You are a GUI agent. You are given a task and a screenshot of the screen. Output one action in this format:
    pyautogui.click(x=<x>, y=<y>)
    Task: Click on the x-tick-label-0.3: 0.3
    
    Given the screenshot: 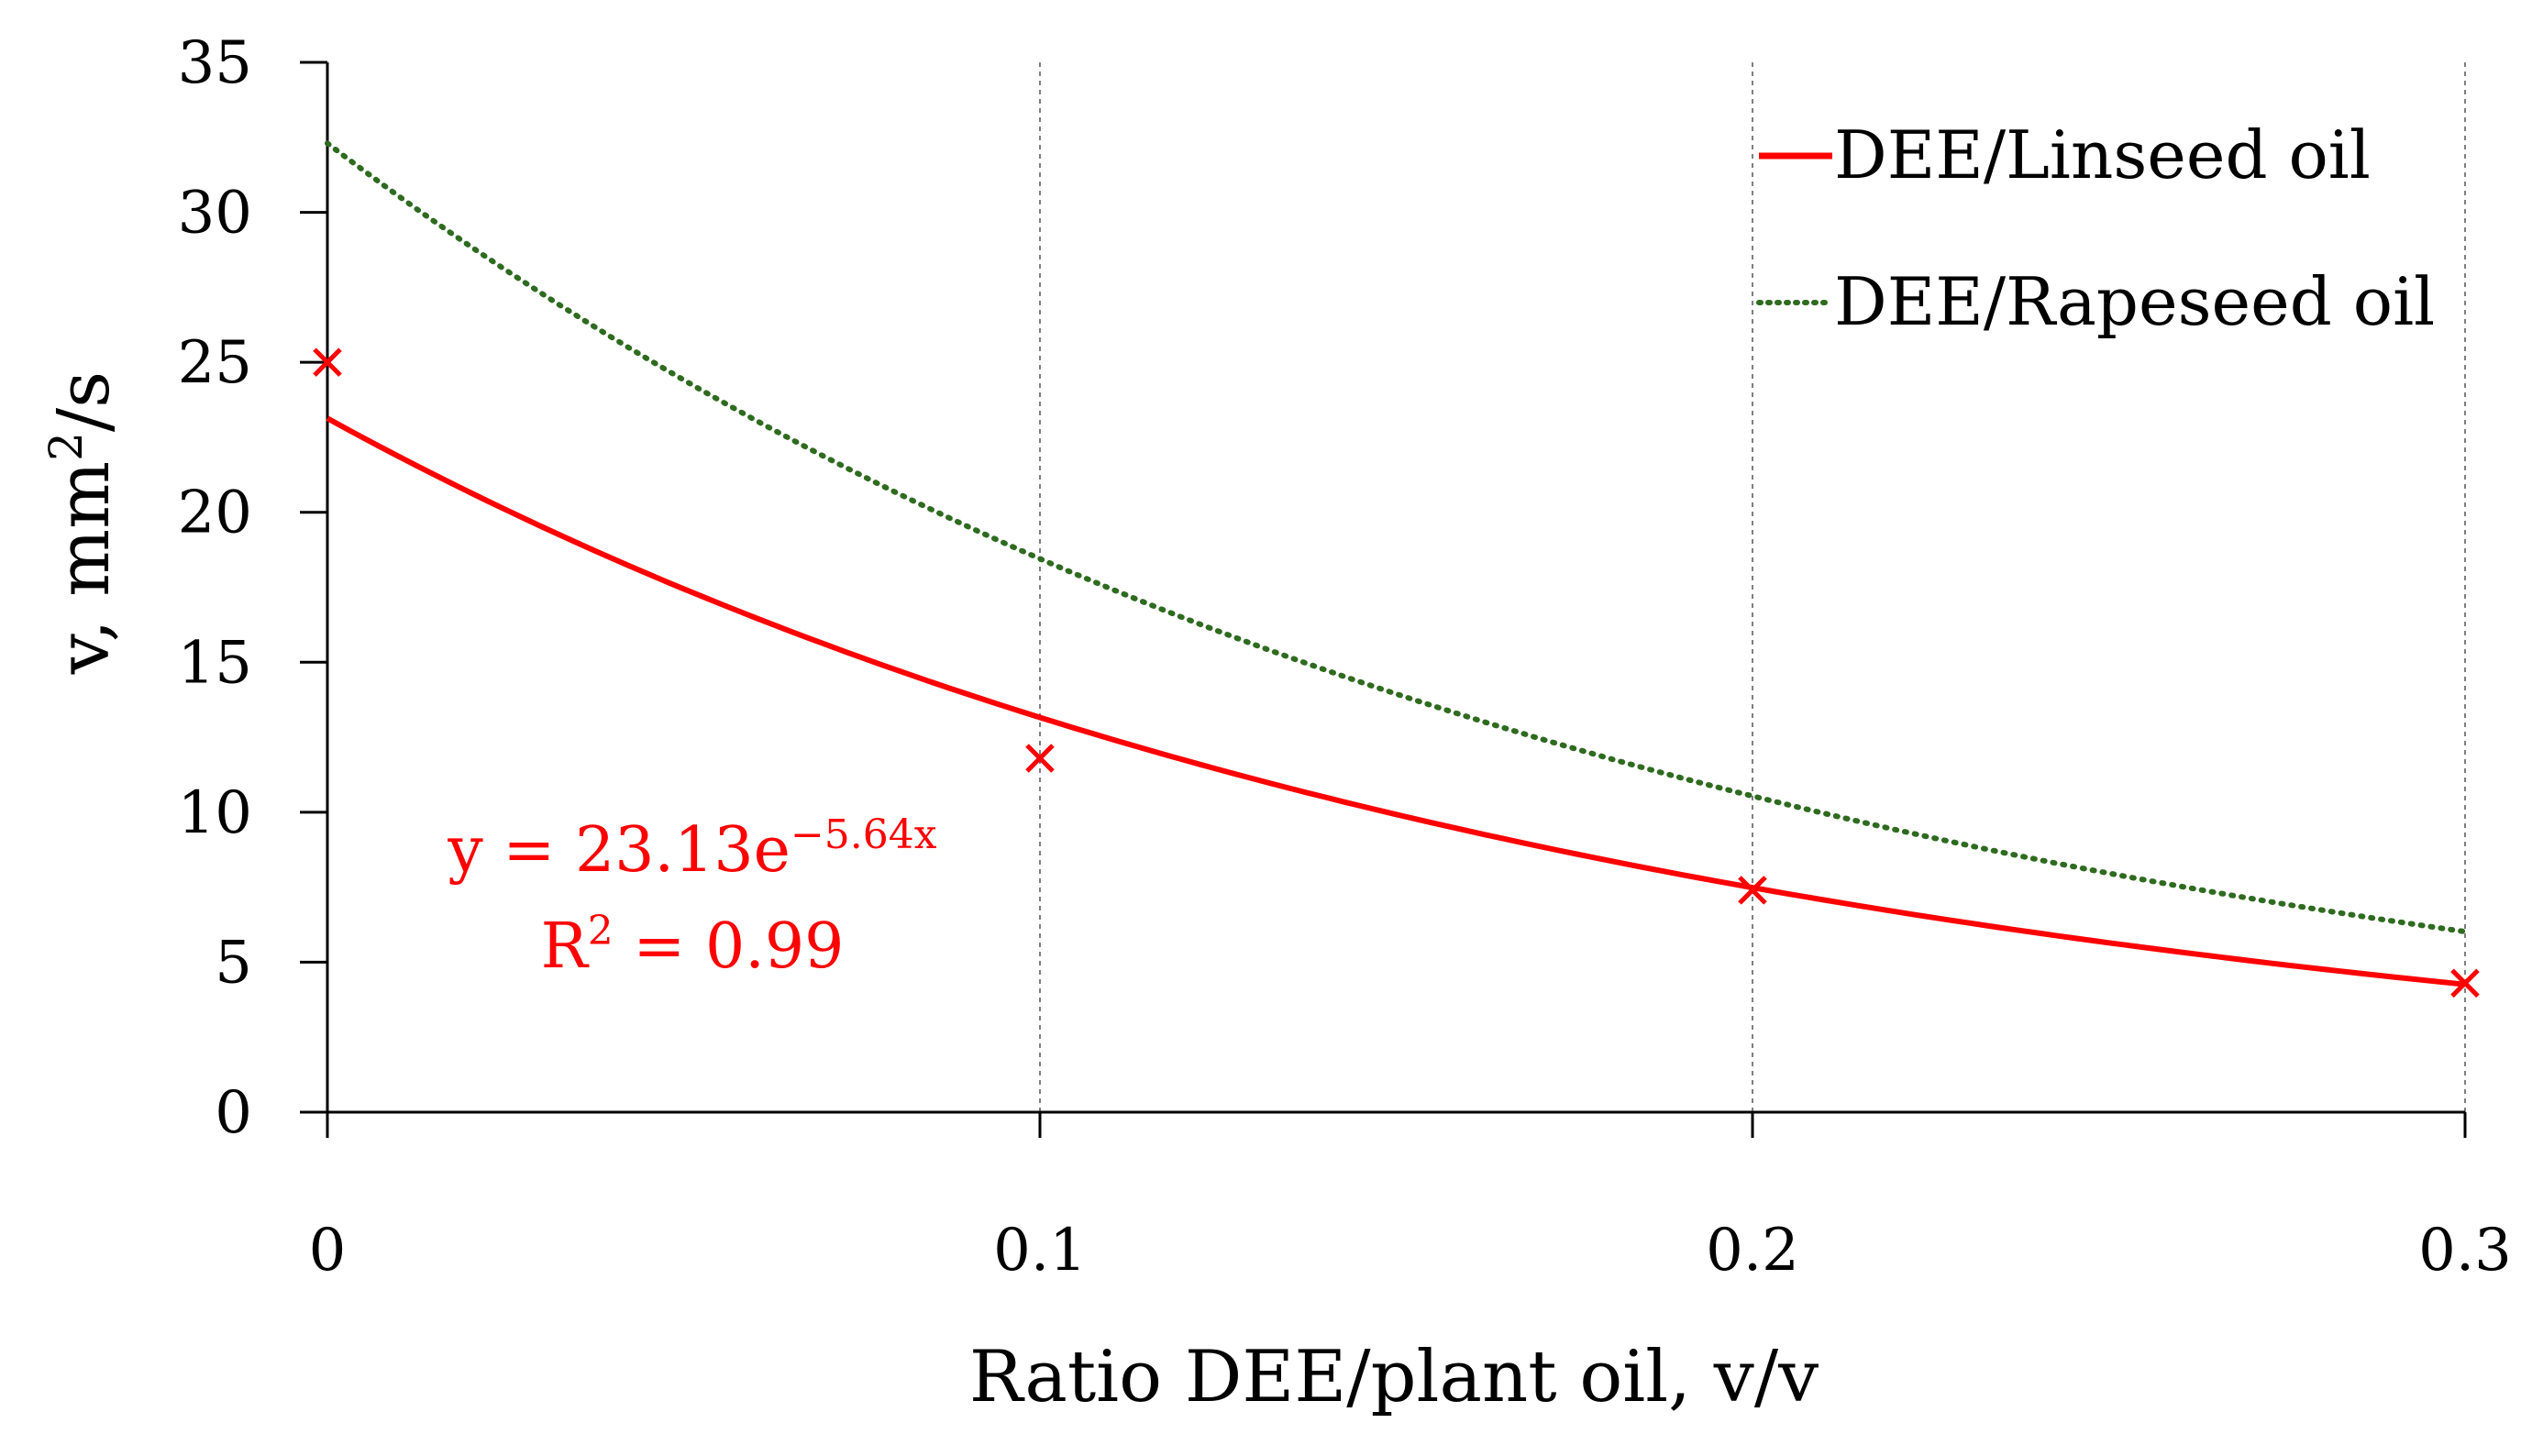 What is the action you would take?
    pyautogui.click(x=2465, y=1251)
    